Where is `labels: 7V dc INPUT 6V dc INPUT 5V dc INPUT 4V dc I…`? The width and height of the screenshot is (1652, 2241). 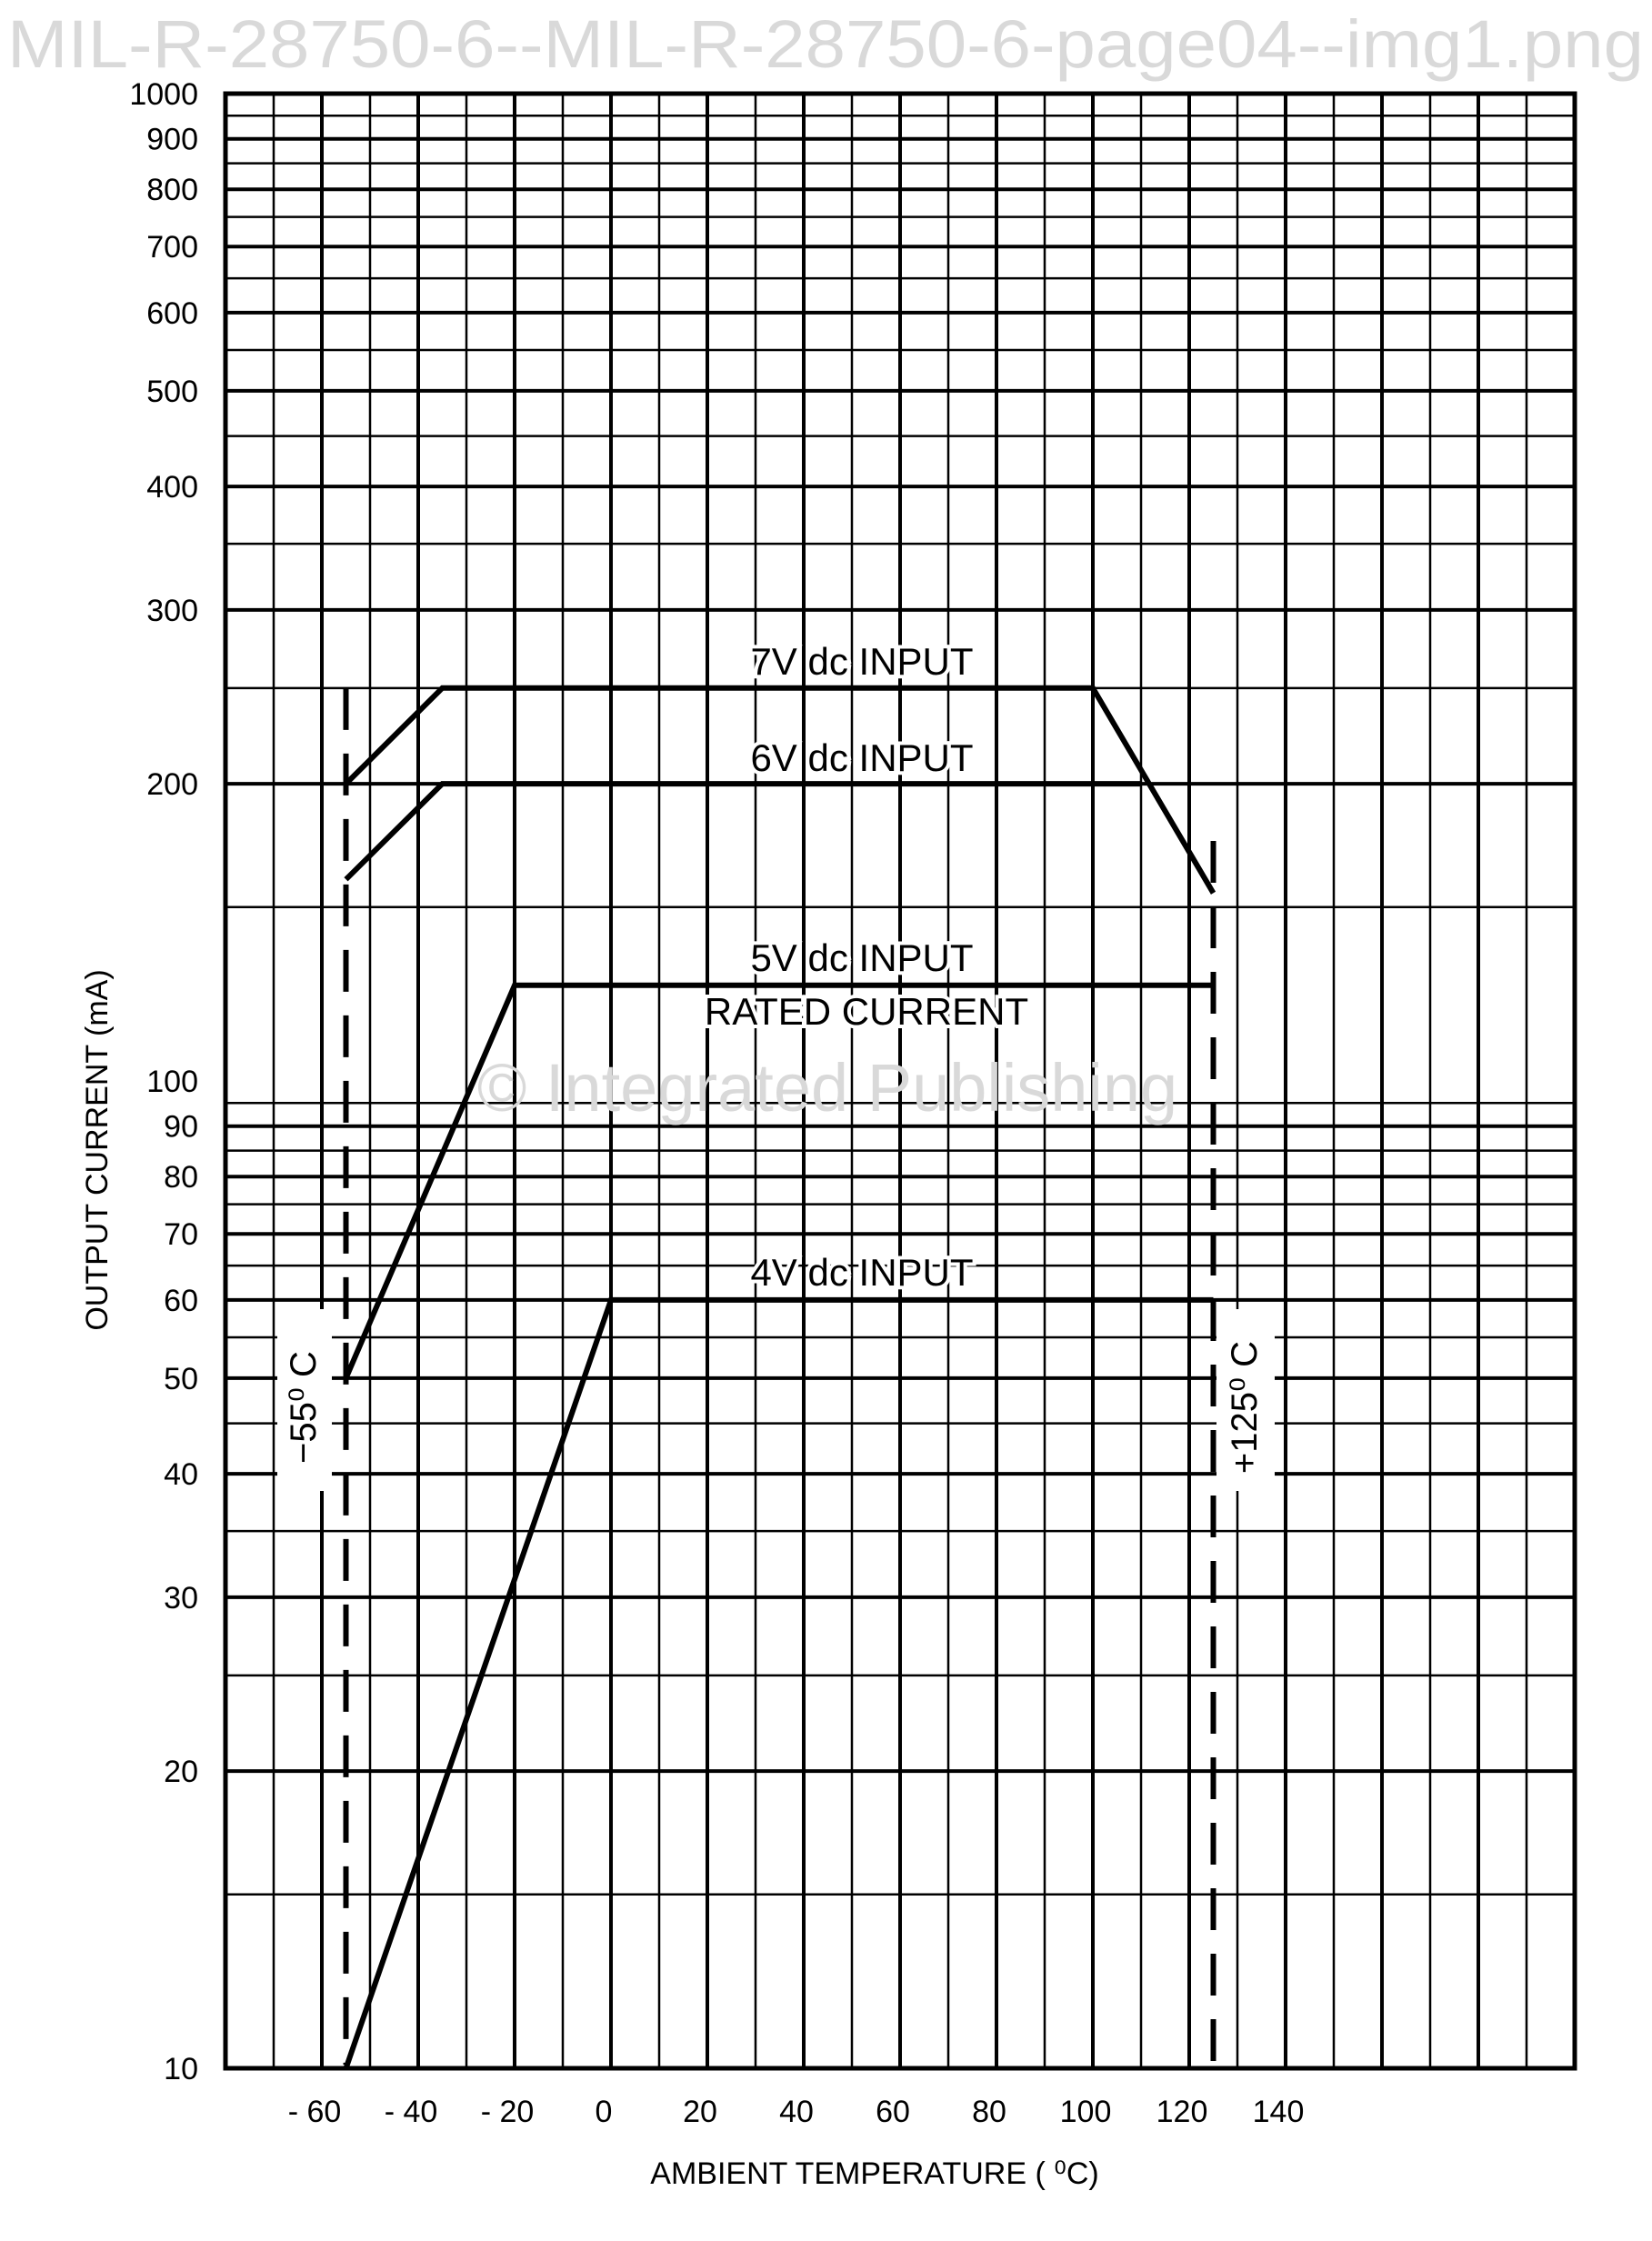 labels: 7V dc INPUT 6V dc INPUT 5V dc INPUT 4V dc I… is located at coordinates (867, 966).